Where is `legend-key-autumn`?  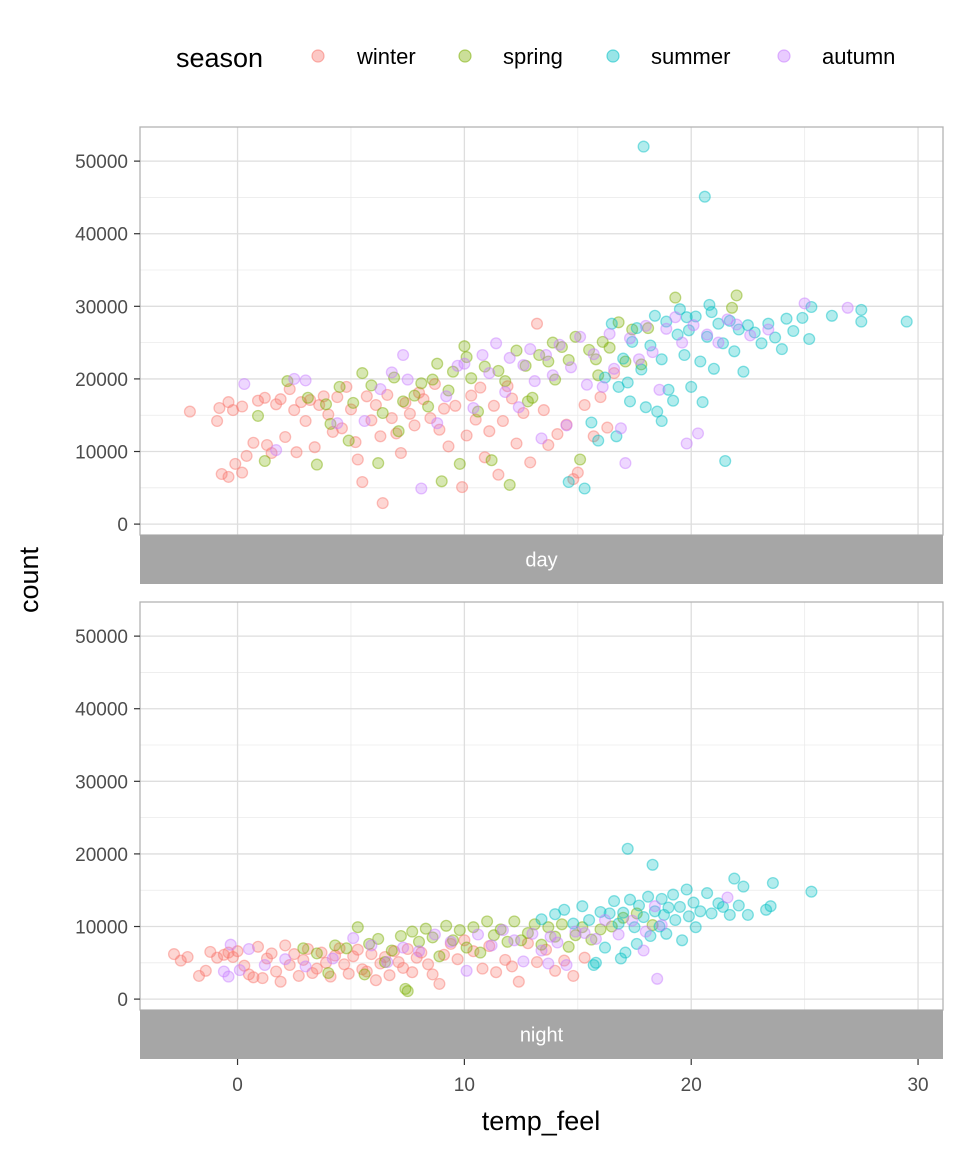
legend-key-autumn is located at coordinates (784, 56).